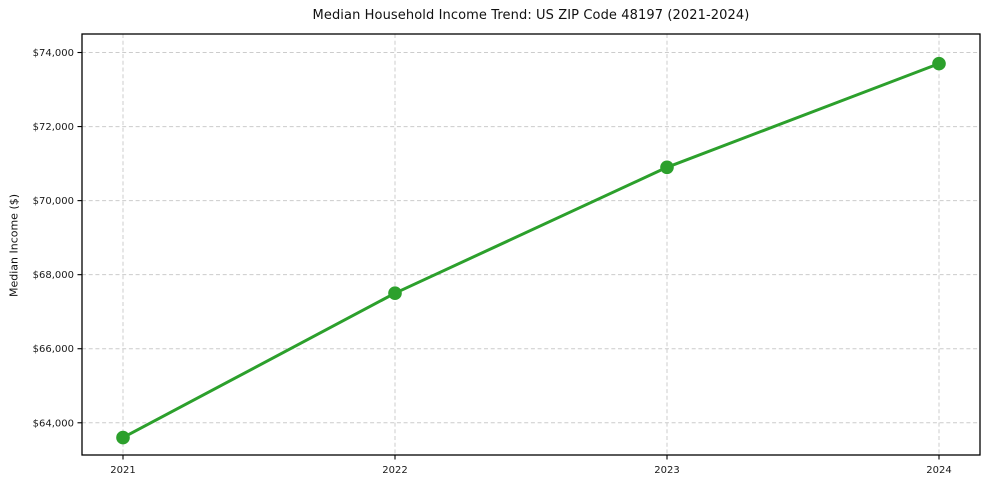 This screenshot has width=989, height=490. Describe the element at coordinates (666, 470) in the screenshot. I see `x-tick-label: 2023` at that location.